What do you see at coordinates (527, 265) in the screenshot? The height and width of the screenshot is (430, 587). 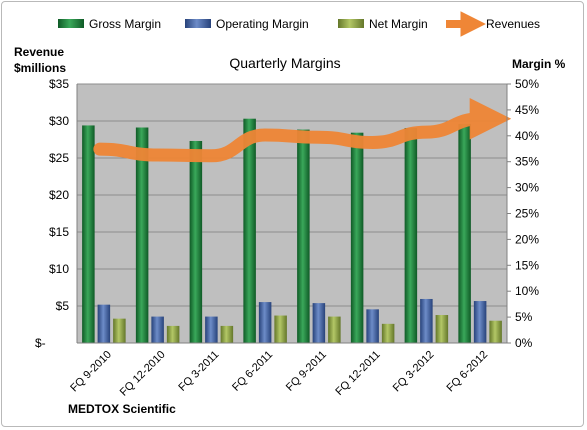 I see `right-tick-label: 15%` at bounding box center [527, 265].